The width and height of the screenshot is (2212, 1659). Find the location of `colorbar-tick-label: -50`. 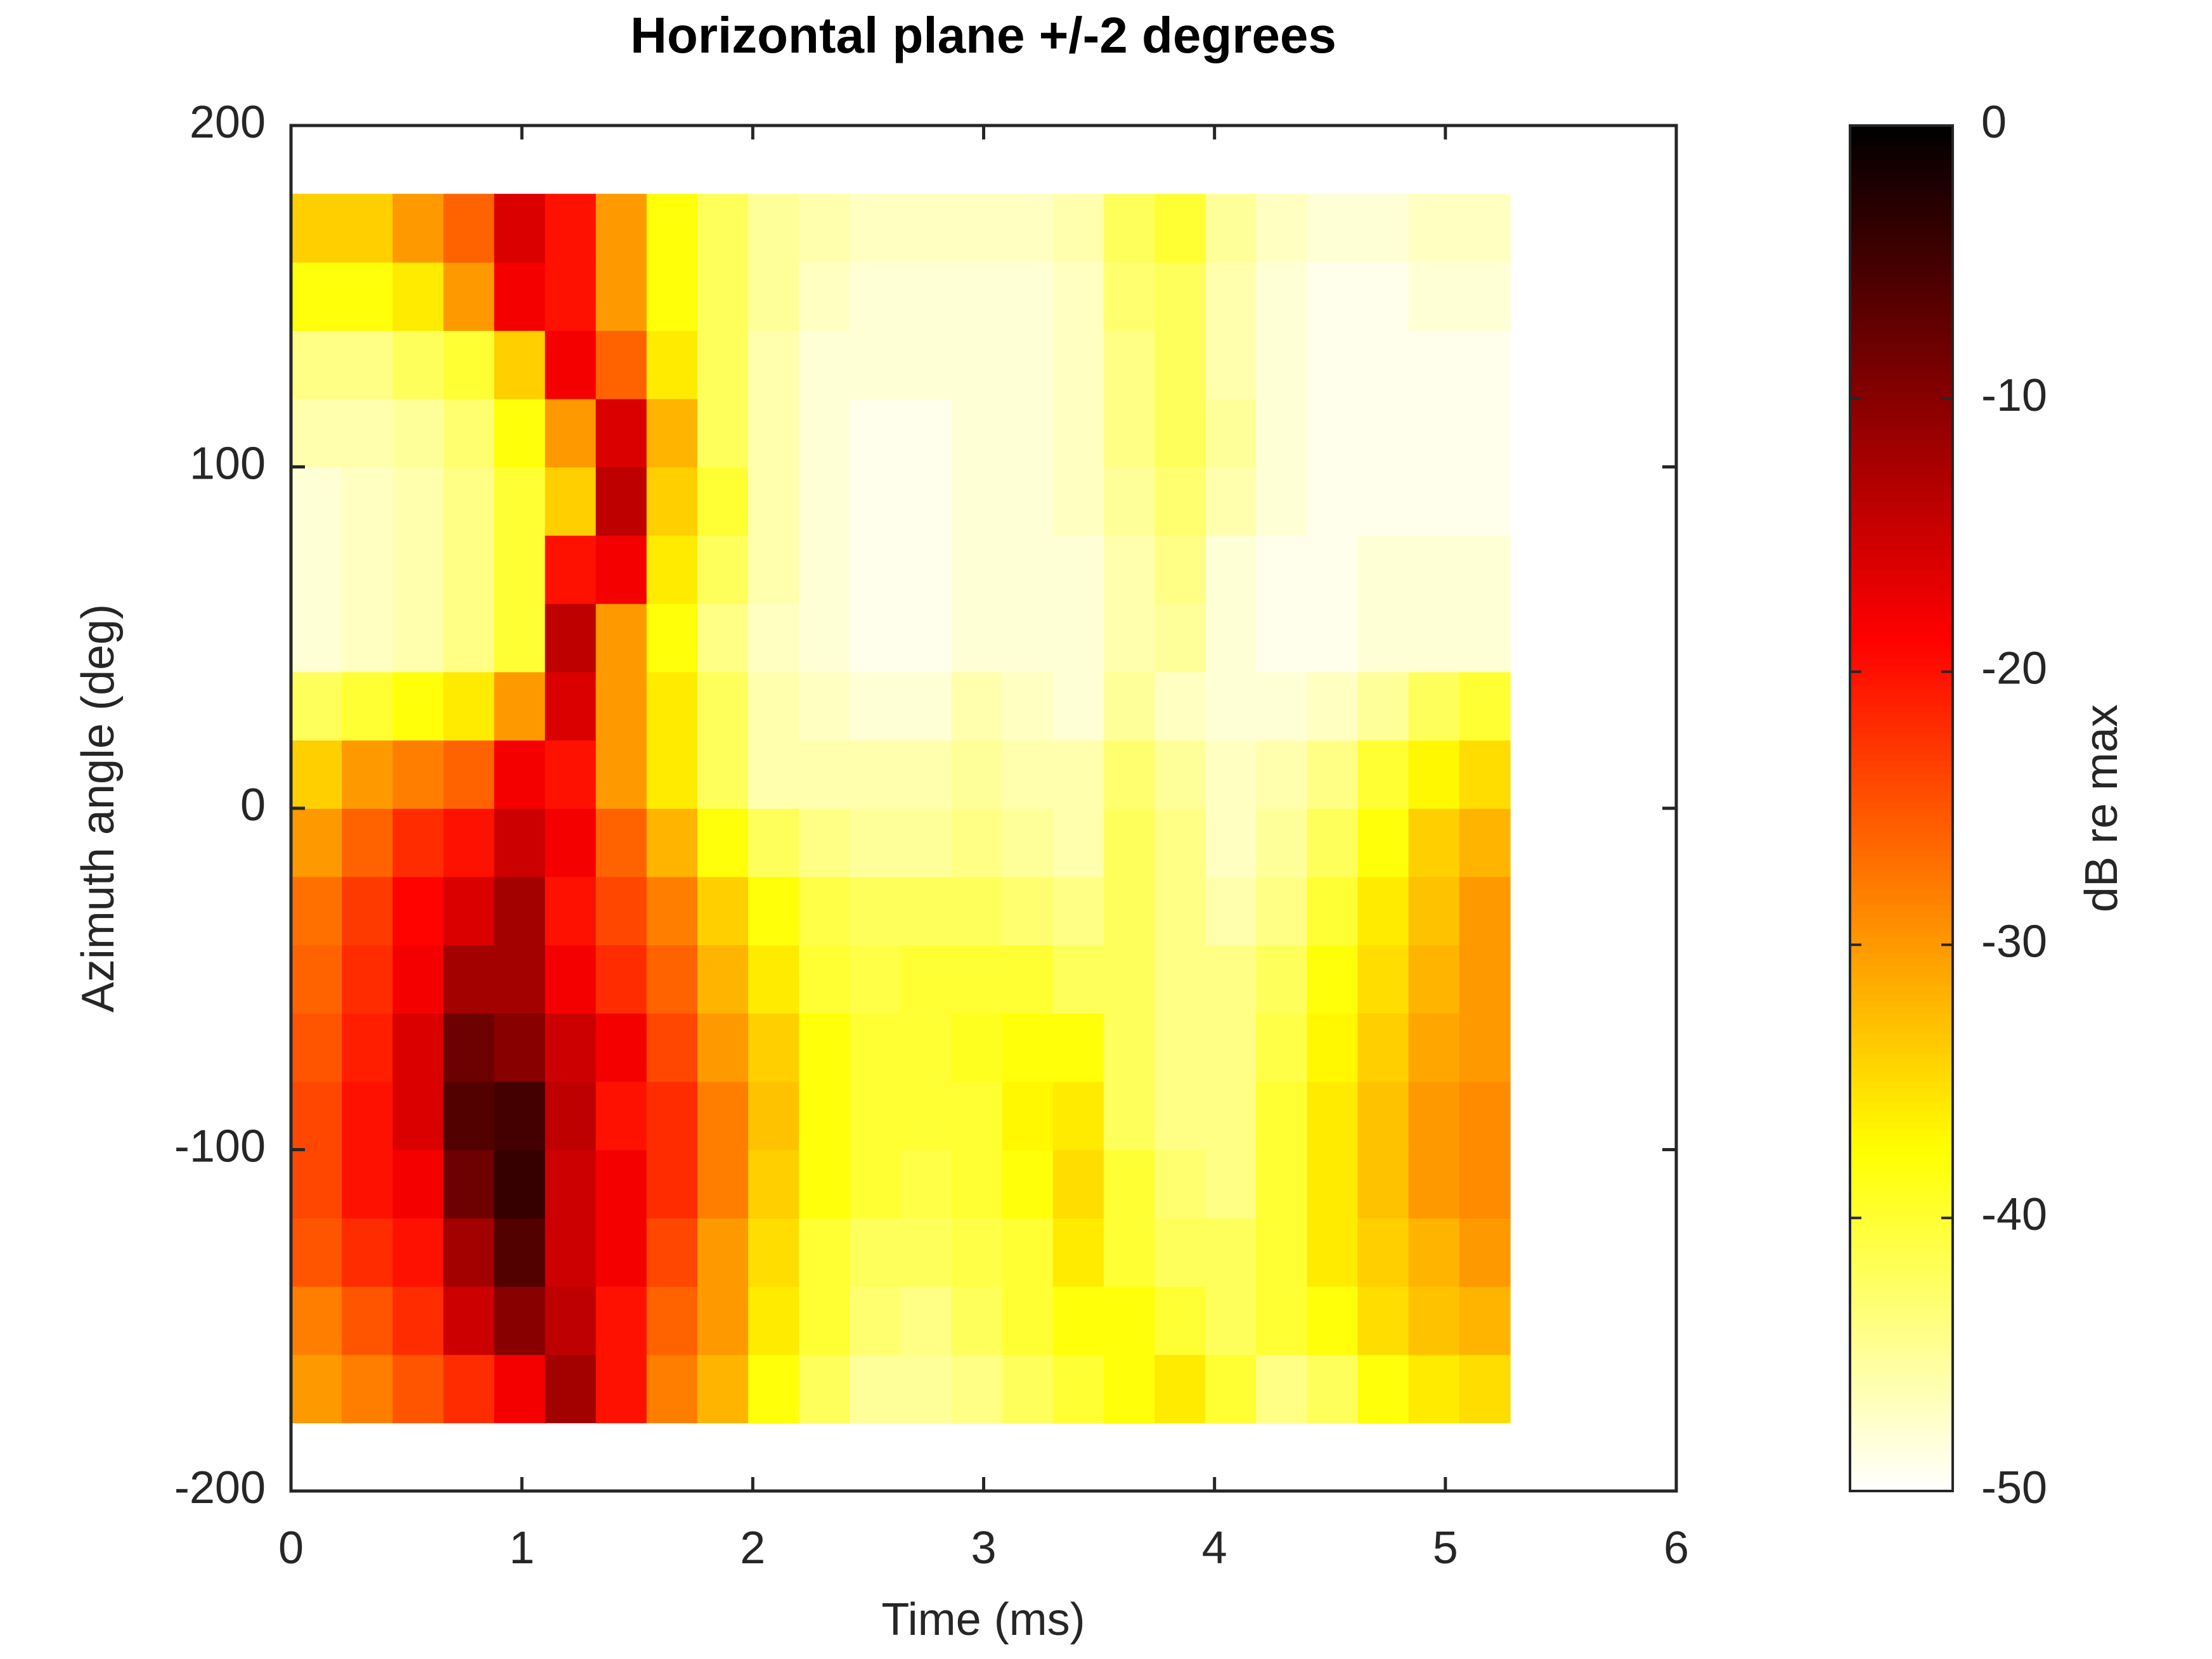

colorbar-tick-label: -50 is located at coordinates (2014, 1487).